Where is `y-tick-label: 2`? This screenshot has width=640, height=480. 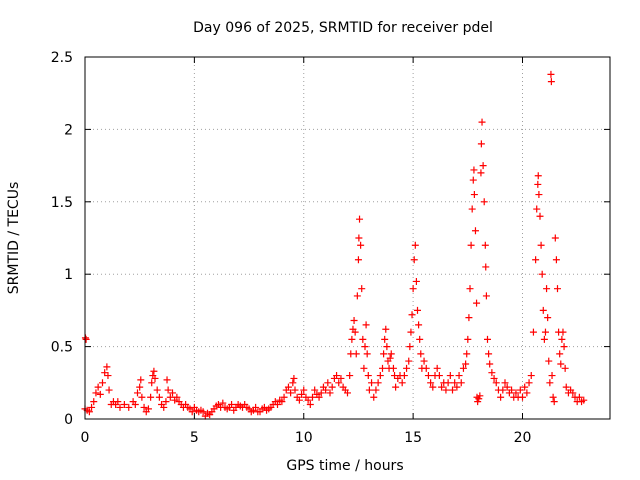
y-tick-label: 2 is located at coordinates (68, 130).